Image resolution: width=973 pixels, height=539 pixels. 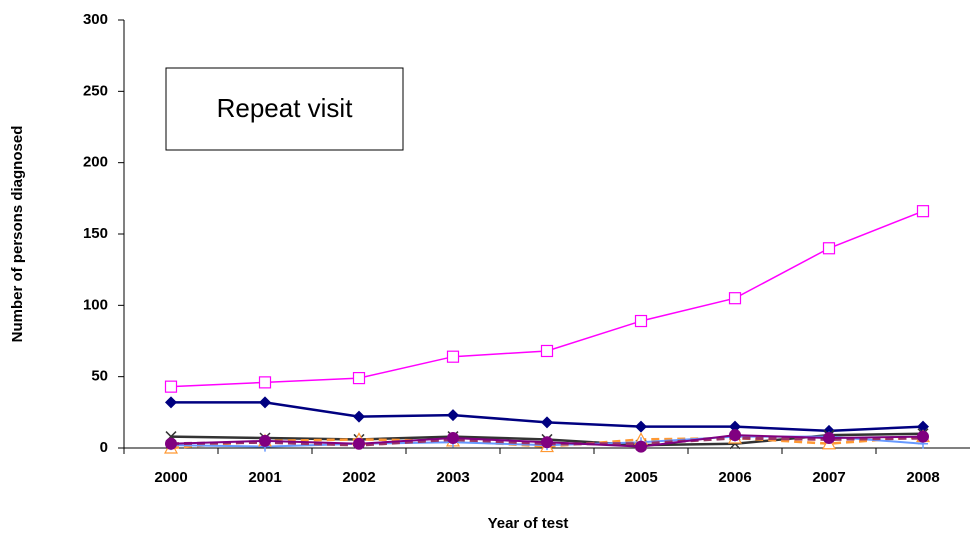 I want to click on x-tick-label: 2003, so click(x=452, y=477).